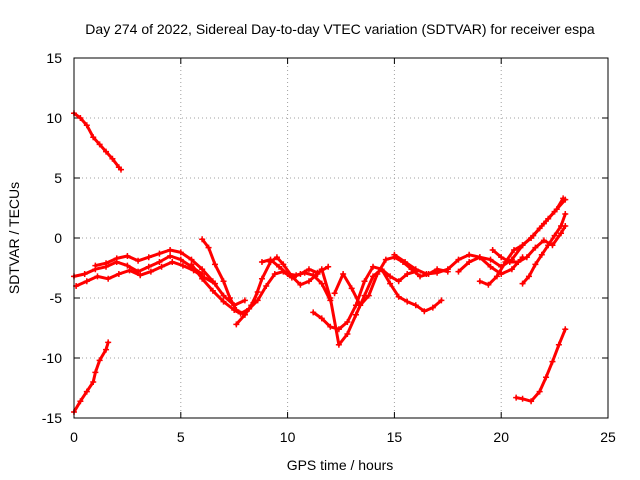 This screenshot has height=480, width=640. Describe the element at coordinates (540, 365) in the screenshot. I see `series-line-arc-late-low` at that location.